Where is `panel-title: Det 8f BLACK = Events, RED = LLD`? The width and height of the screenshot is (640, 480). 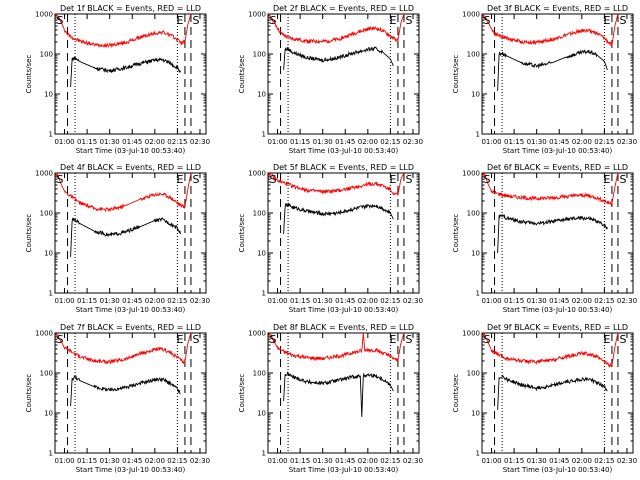
panel-title: Det 8f BLACK = Events, RED = LLD is located at coordinates (343, 327).